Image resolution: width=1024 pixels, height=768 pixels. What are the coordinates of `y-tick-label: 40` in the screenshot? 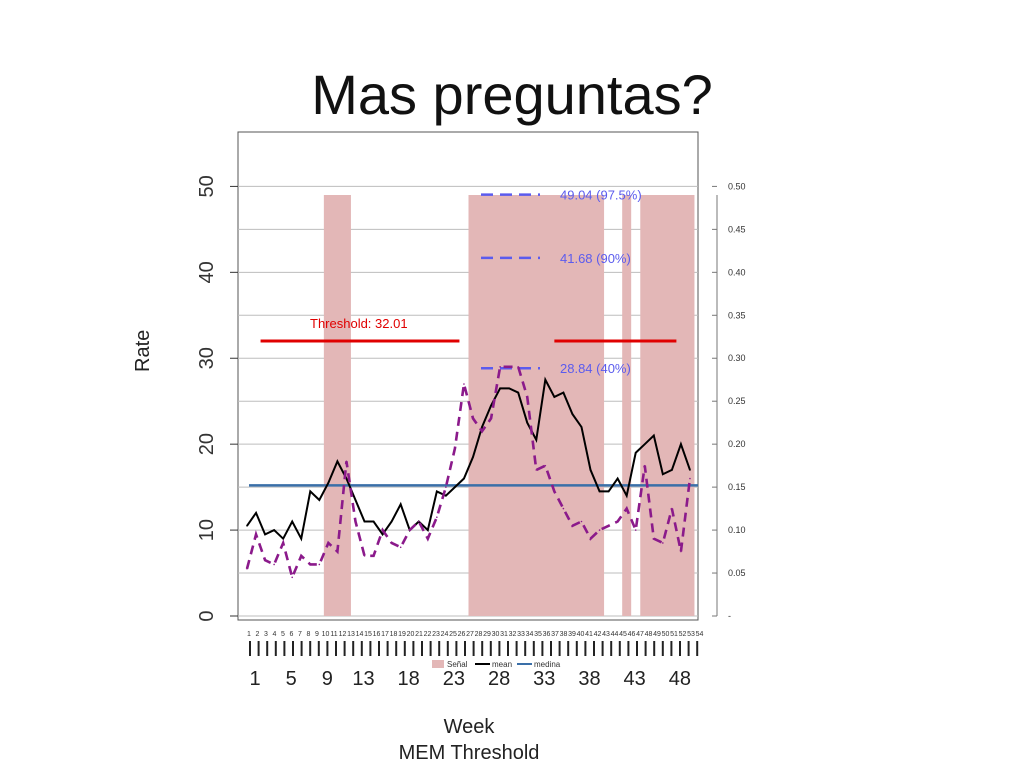 It's located at (207, 272).